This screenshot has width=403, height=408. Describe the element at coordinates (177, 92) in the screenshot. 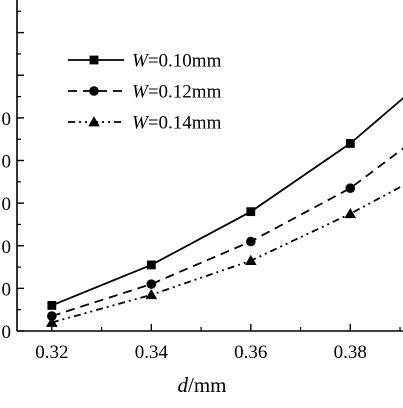

I see `legend-label-2: W=0.12mm` at that location.